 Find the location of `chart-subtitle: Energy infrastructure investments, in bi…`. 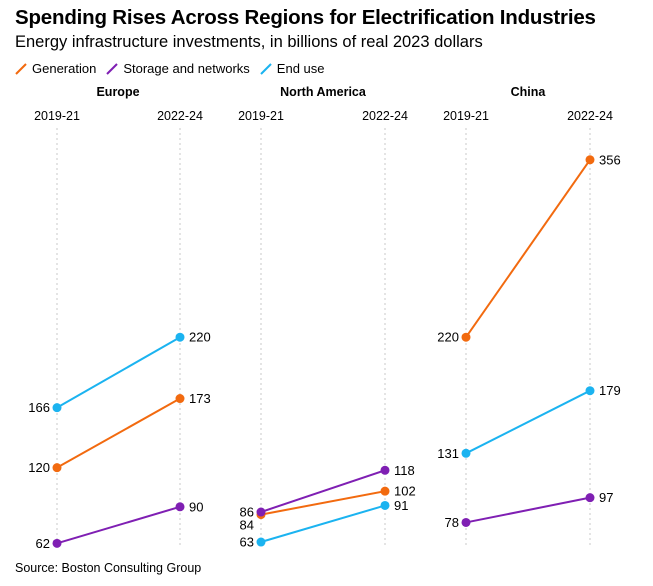

chart-subtitle: Energy infrastructure investments, in bi… is located at coordinates (249, 42).